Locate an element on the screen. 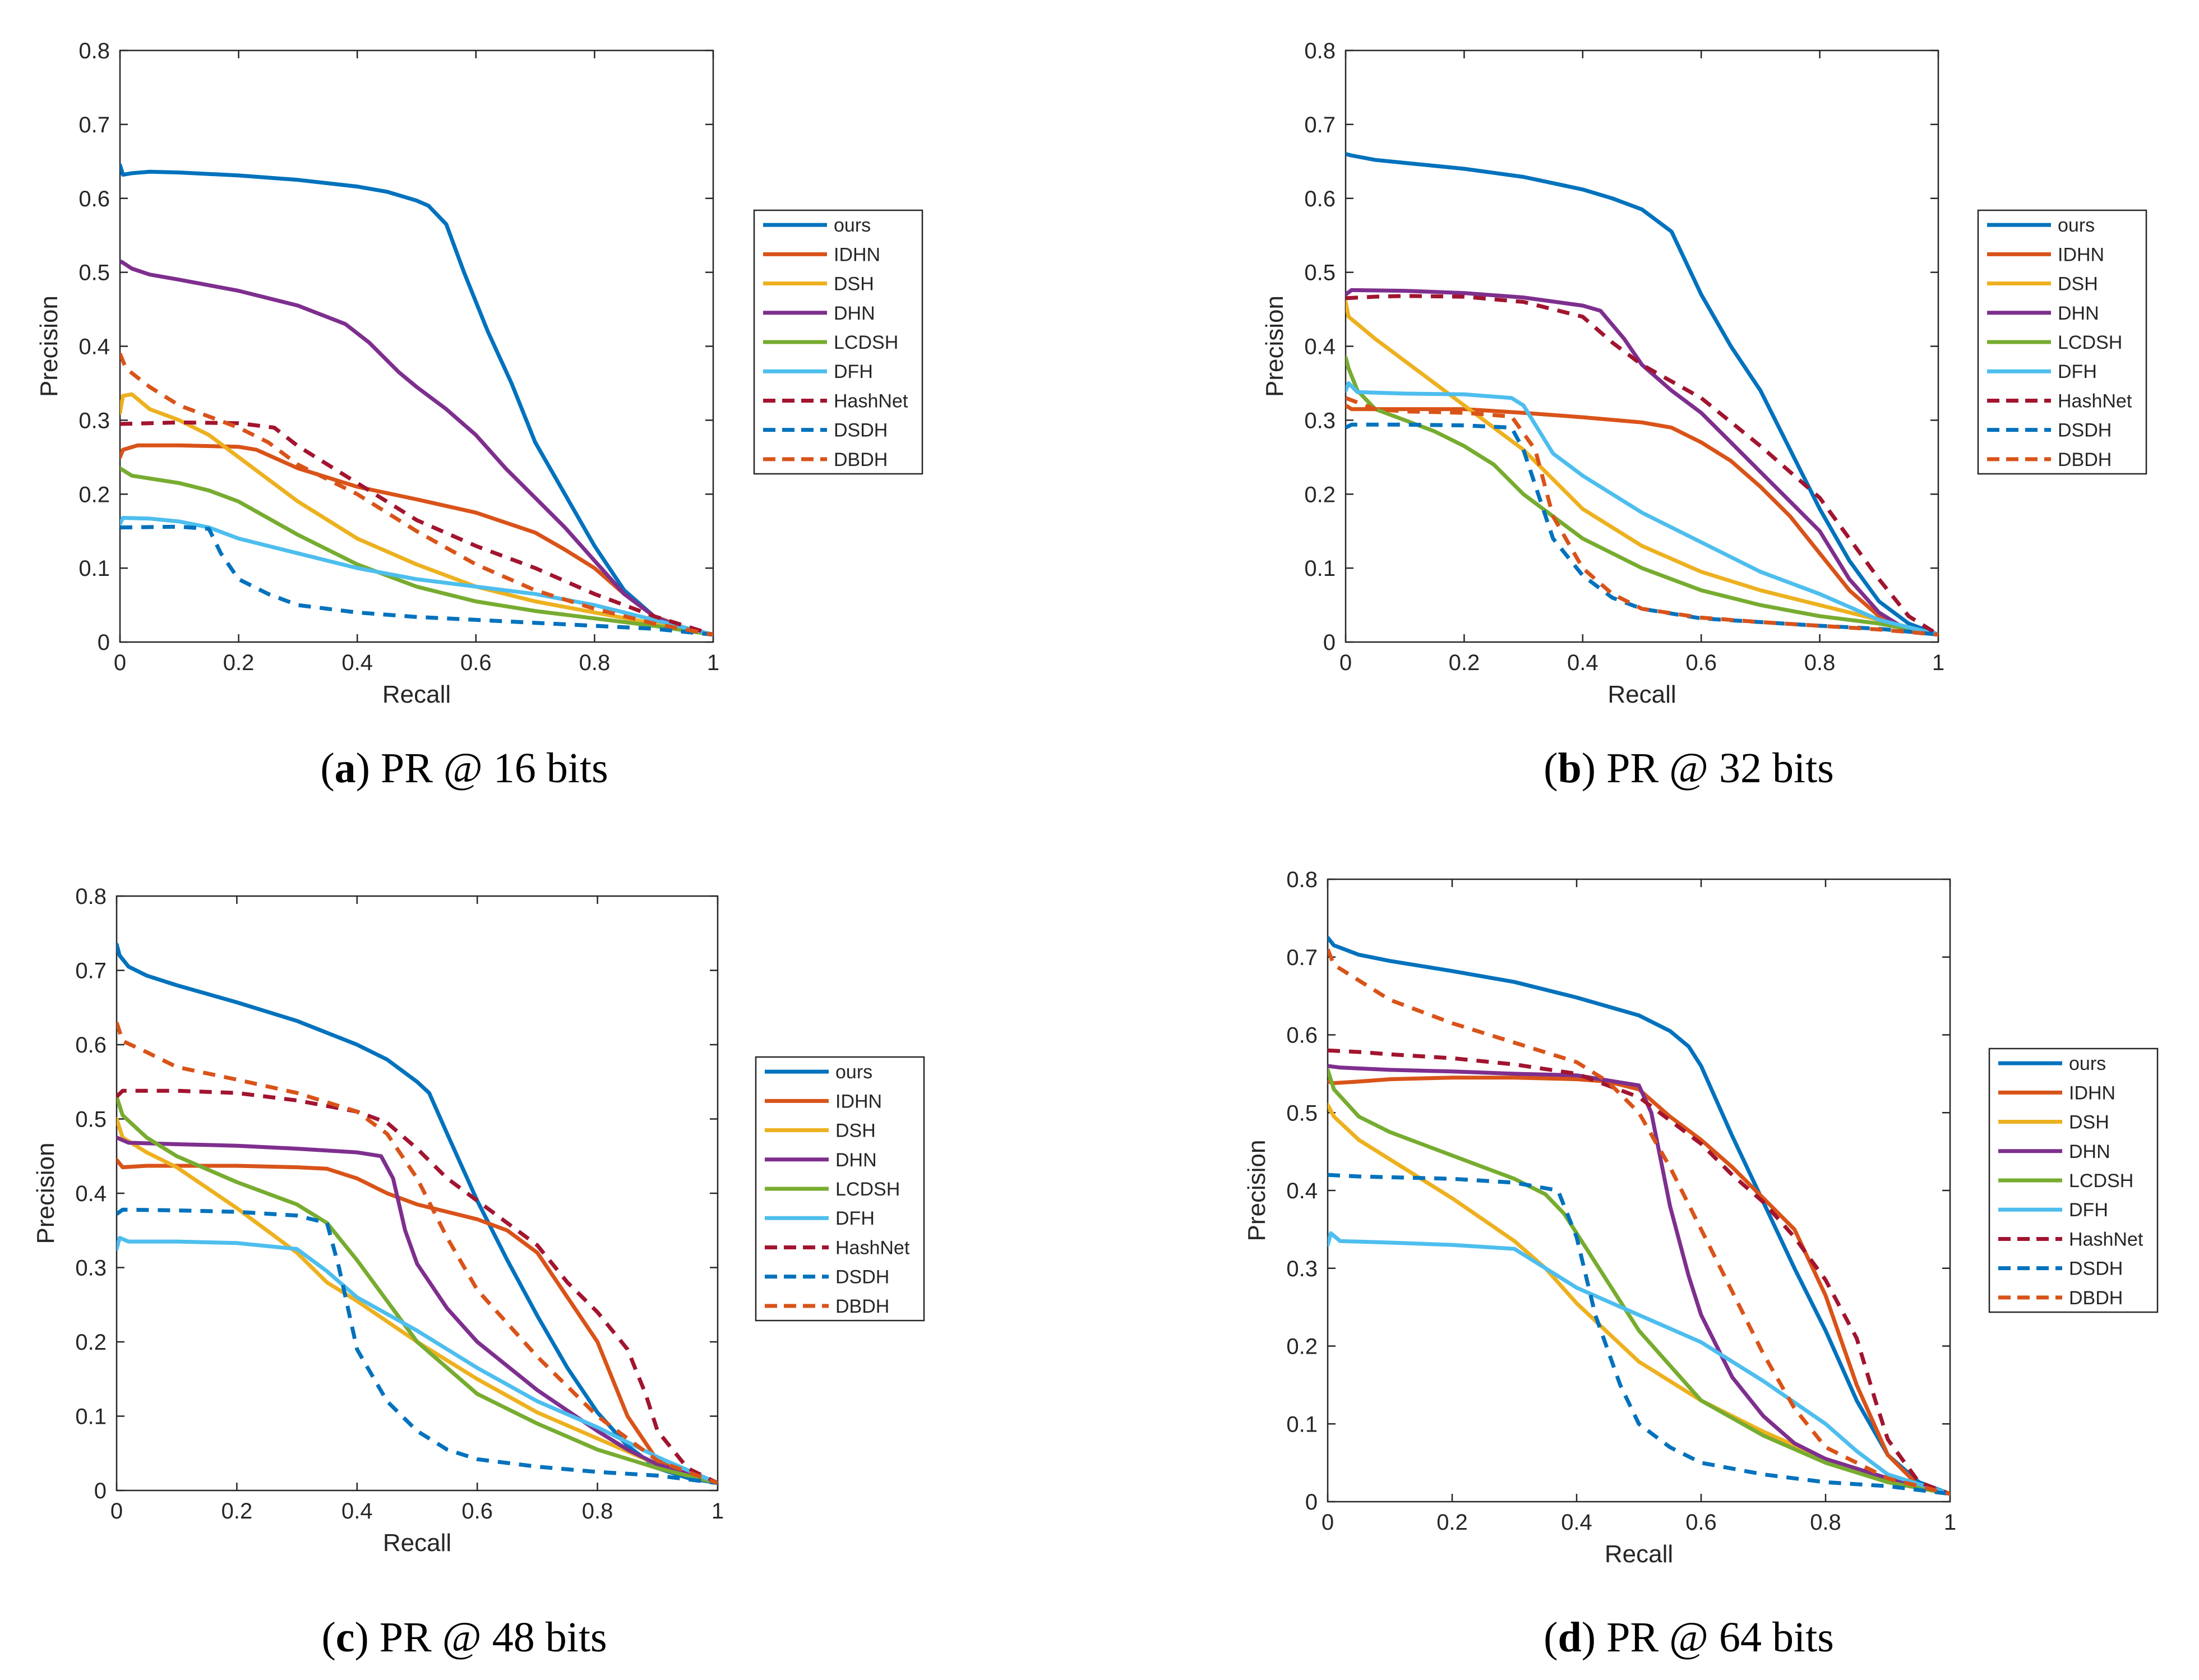 The image size is (2199, 1680). panel-caption: (a) PR @ 16 bits is located at coordinates (464, 768).